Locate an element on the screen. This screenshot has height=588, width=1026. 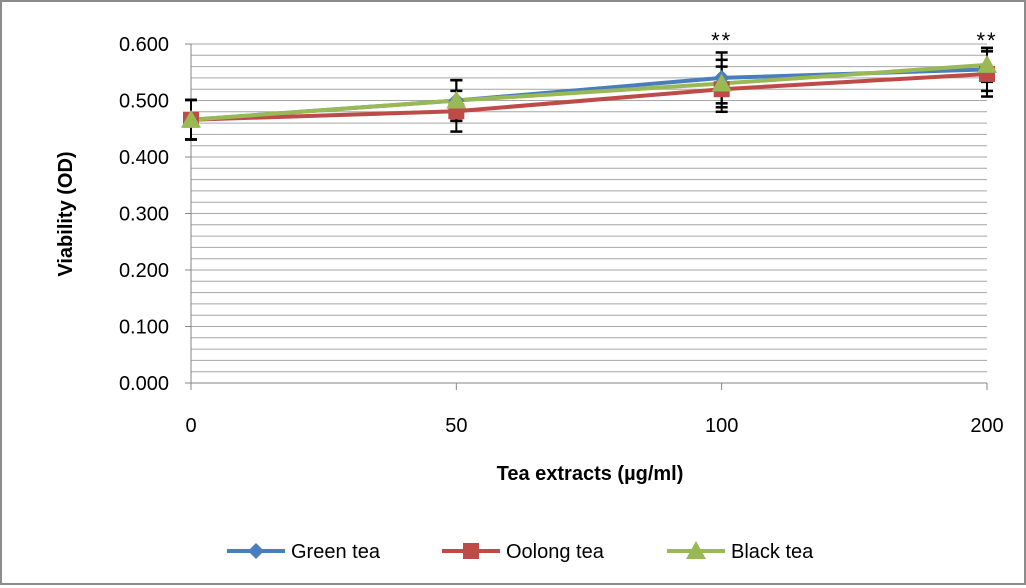
legend-item: Black tea is located at coordinates (740, 552).